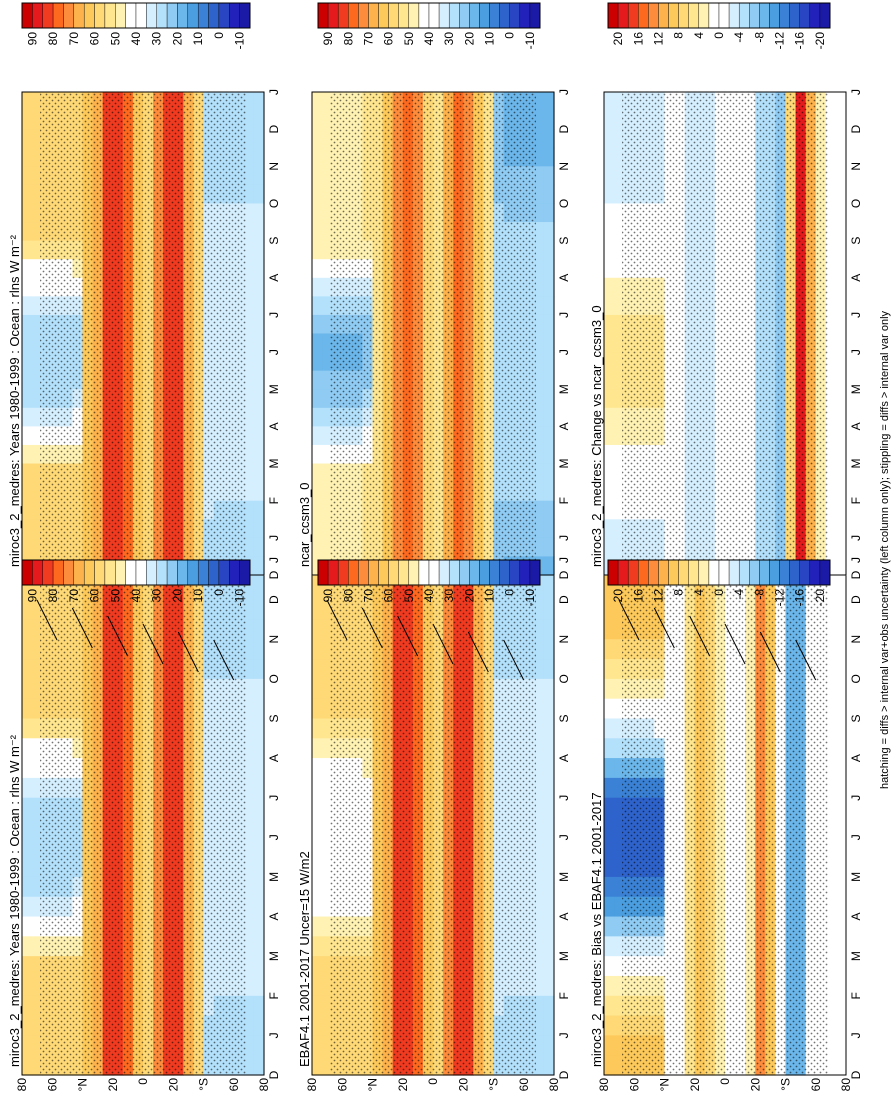 This screenshot has height=1100, width=894. Describe the element at coordinates (409, 596) in the screenshot. I see `colorbar-tick-label: 50` at that location.